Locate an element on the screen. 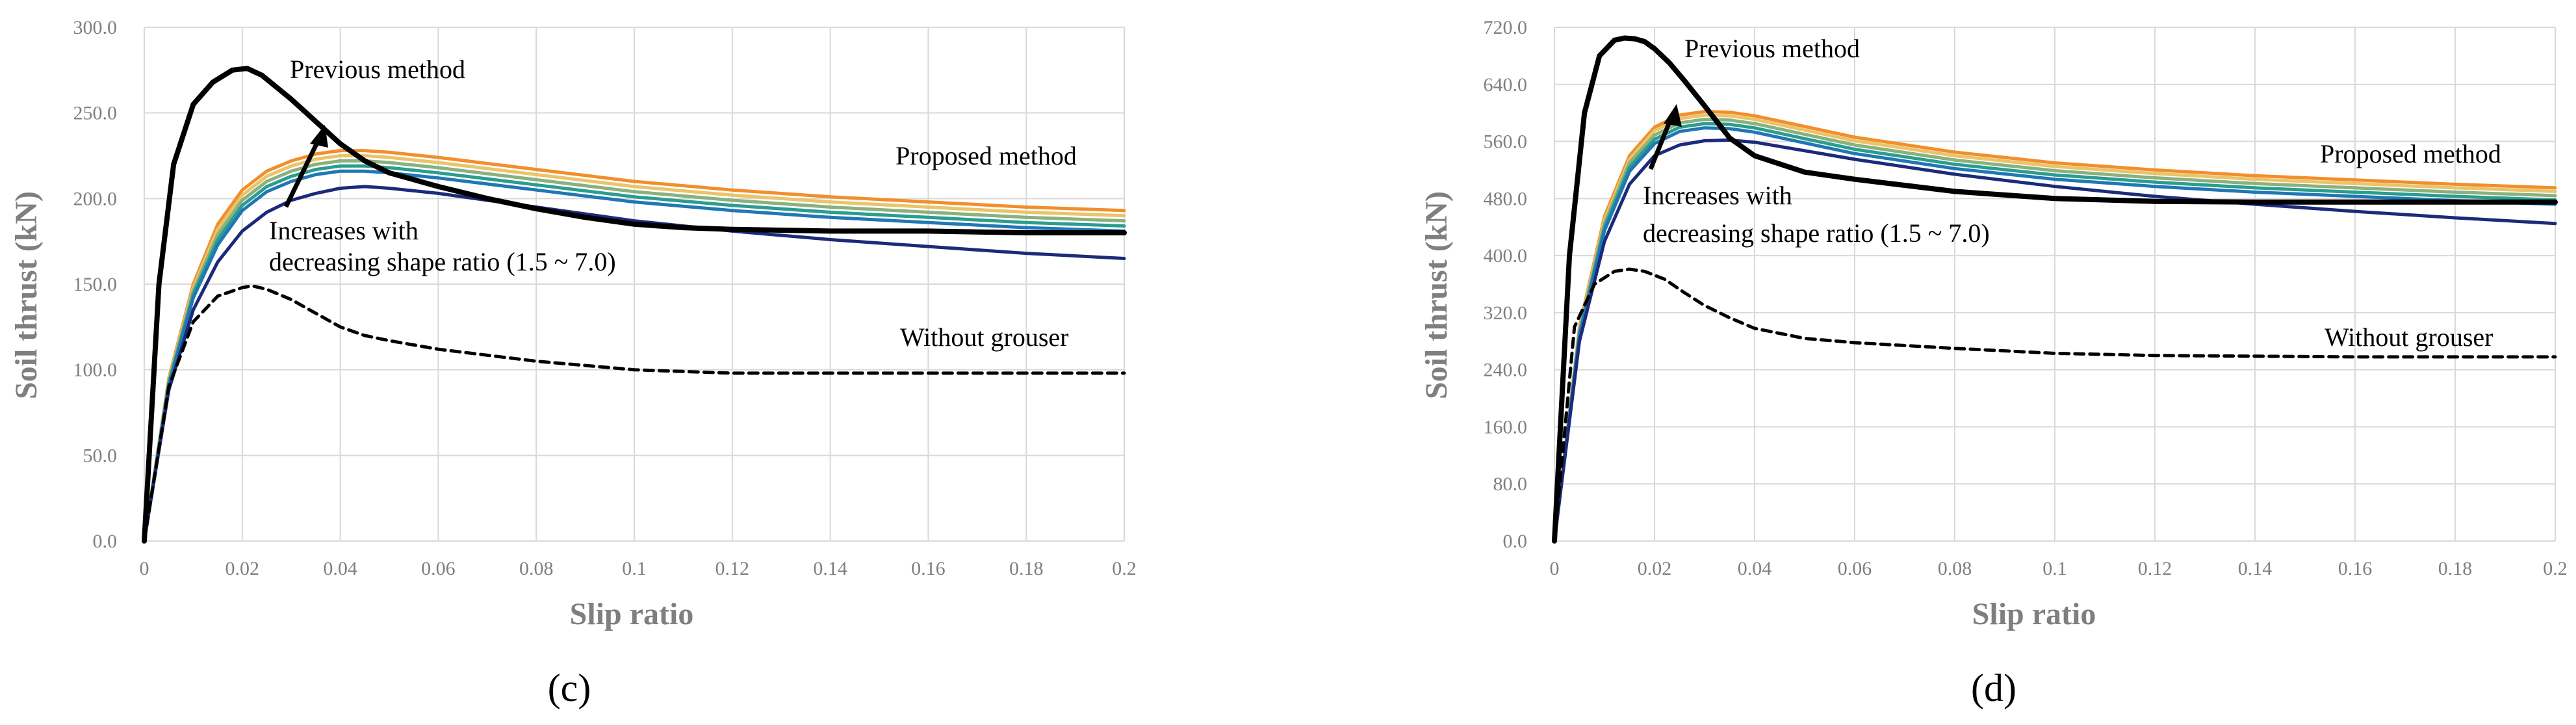  y-tick-label: 80.0 is located at coordinates (1510, 484).